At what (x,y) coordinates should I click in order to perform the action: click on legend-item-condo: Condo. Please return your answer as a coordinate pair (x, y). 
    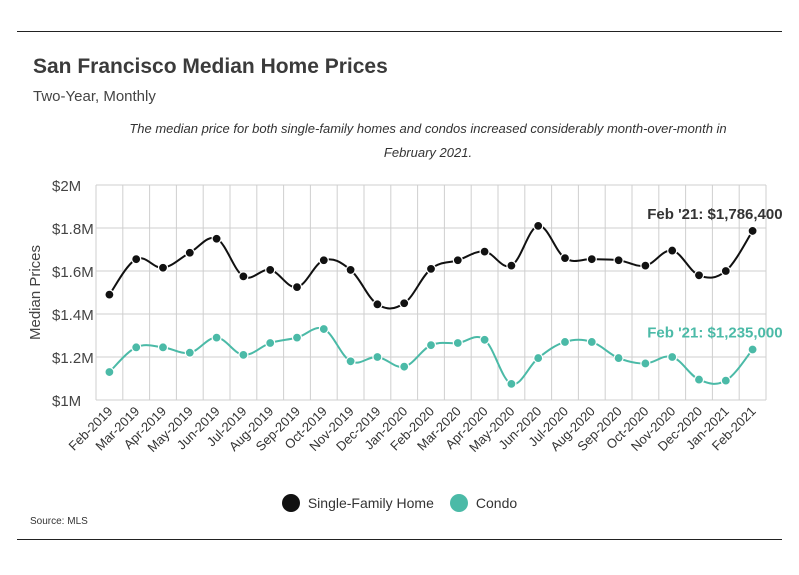
    Looking at the image, I should click on (483, 503).